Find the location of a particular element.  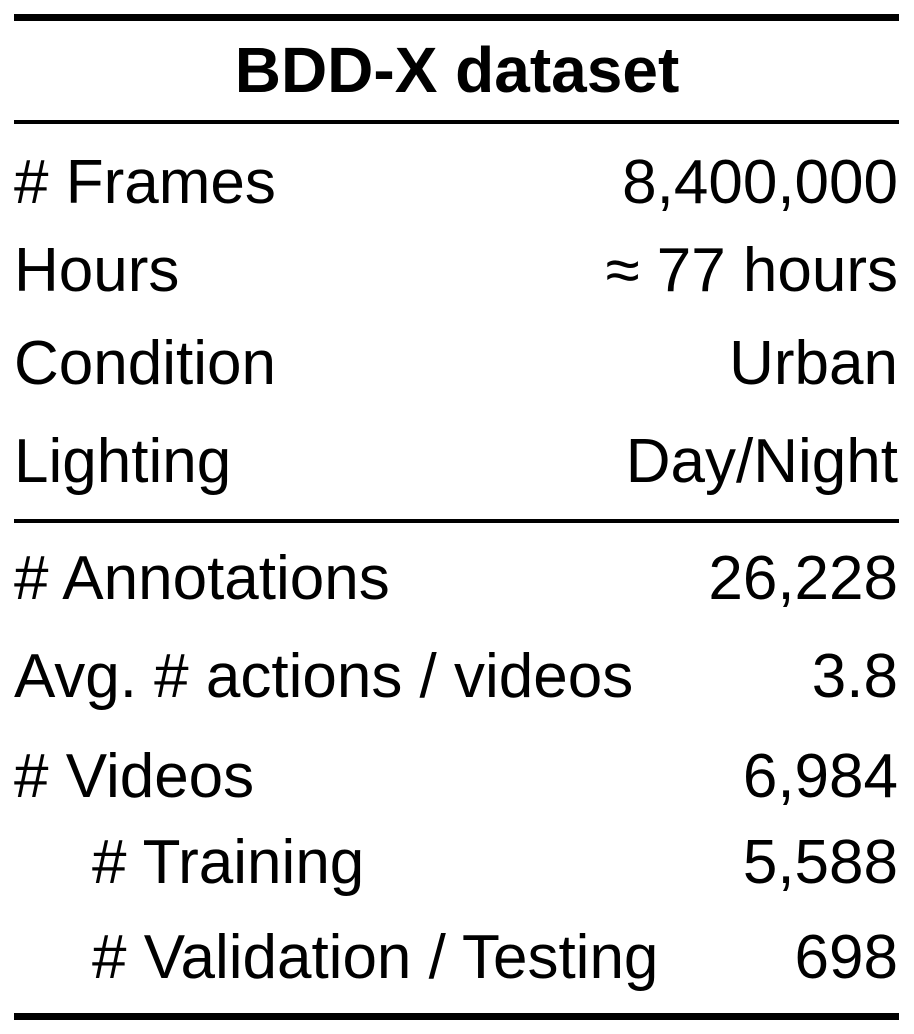

row-value-validation-testing: 698 is located at coordinates (846, 957).